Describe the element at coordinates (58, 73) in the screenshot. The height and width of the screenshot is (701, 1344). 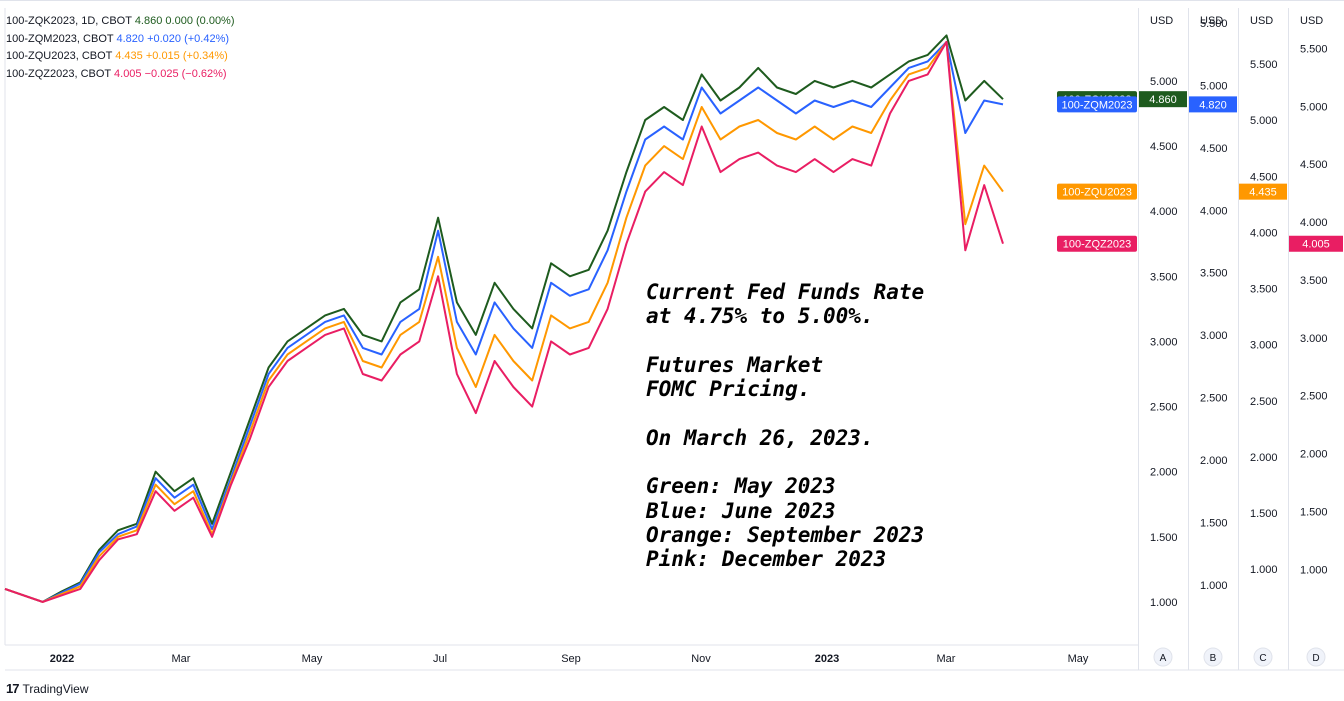
I see `legend-series-name: 100-ZQZ2023, CBOT` at that location.